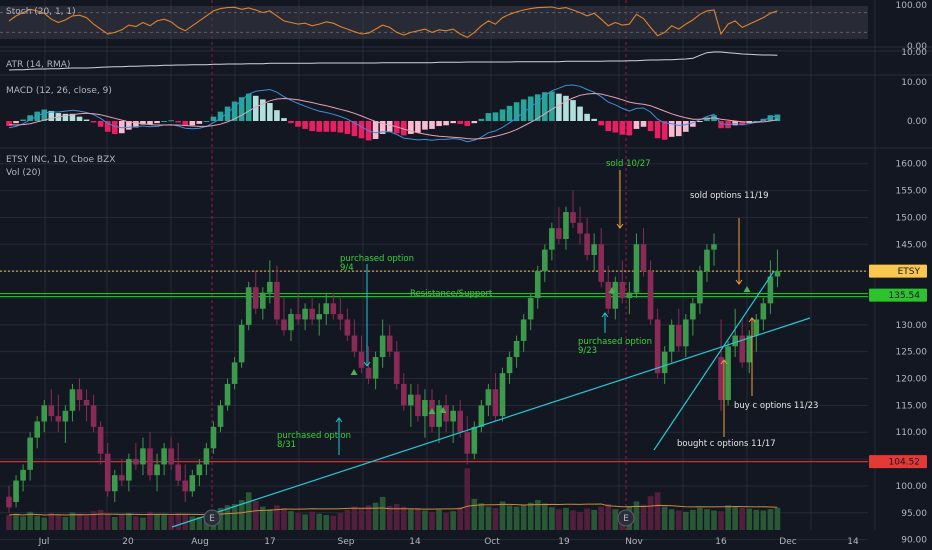  Describe the element at coordinates (448, 542) in the screenshot. I see `time-axis: Jul 20 Aug 17 Sep 14 Oct 19 Nov 16 Dec 14` at that location.